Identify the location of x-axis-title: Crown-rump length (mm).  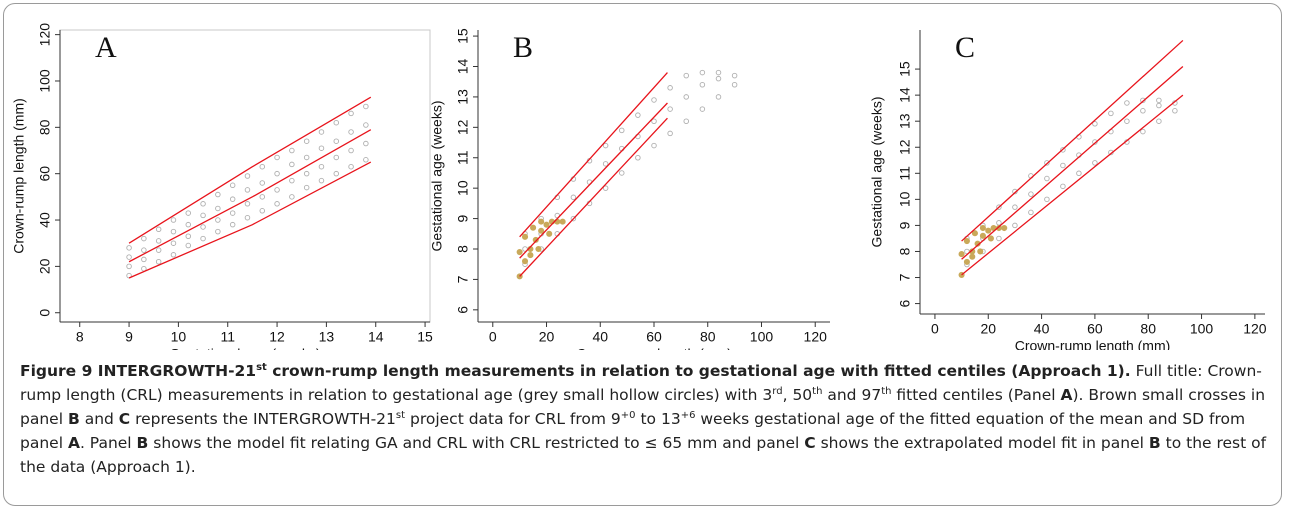
(1093, 344).